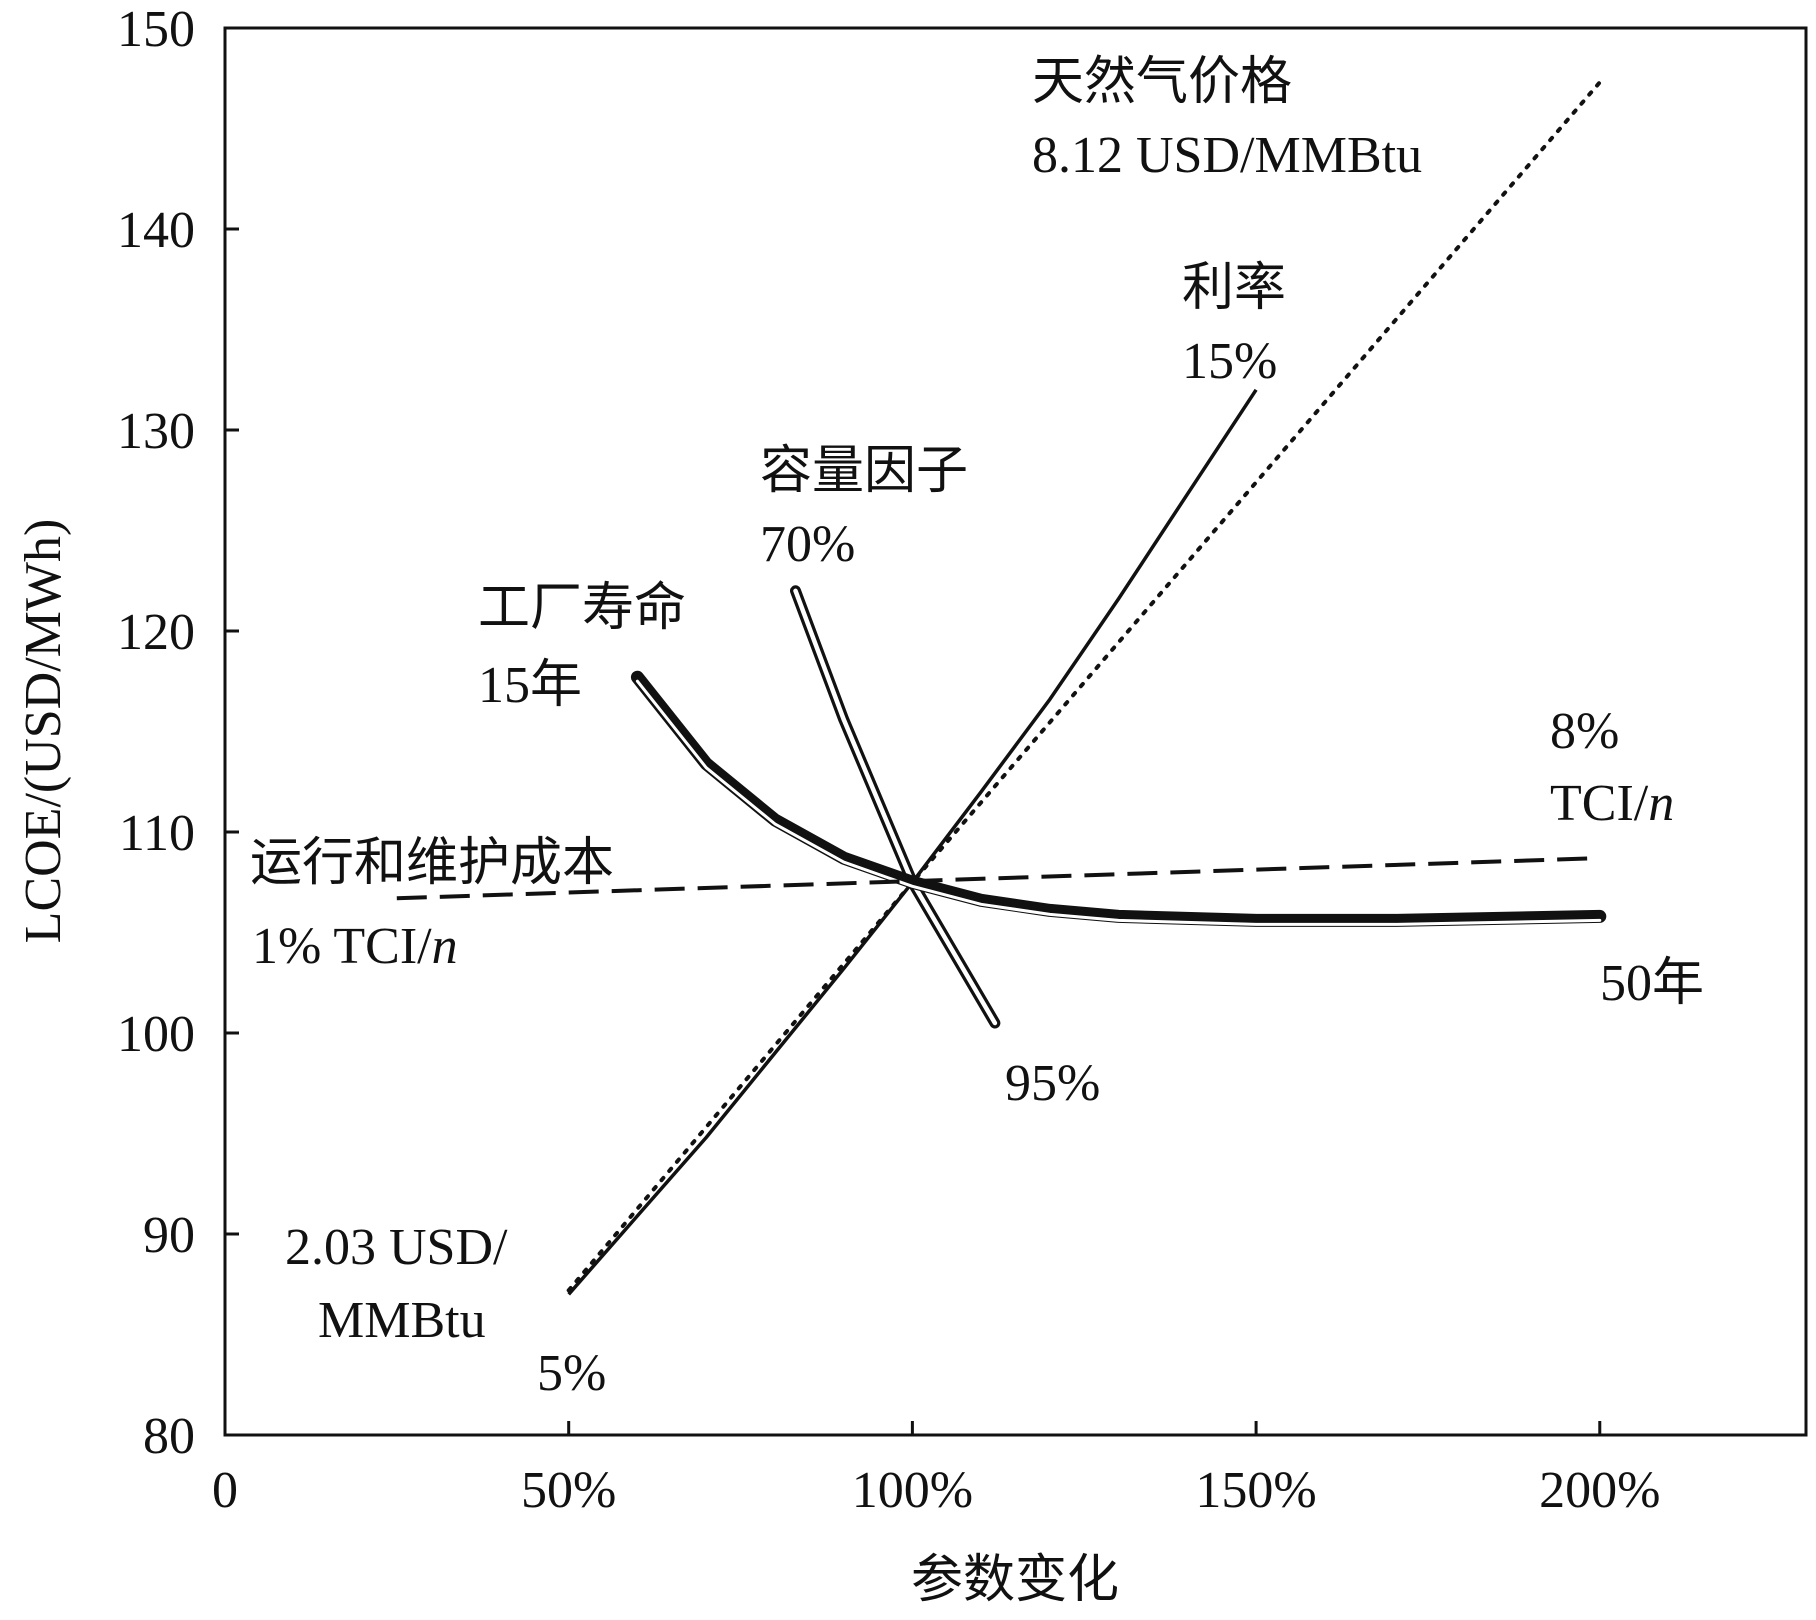 Image resolution: width=1816 pixels, height=1620 pixels. I want to click on annotation-capacity-factor-title: 容量因子, so click(864, 471).